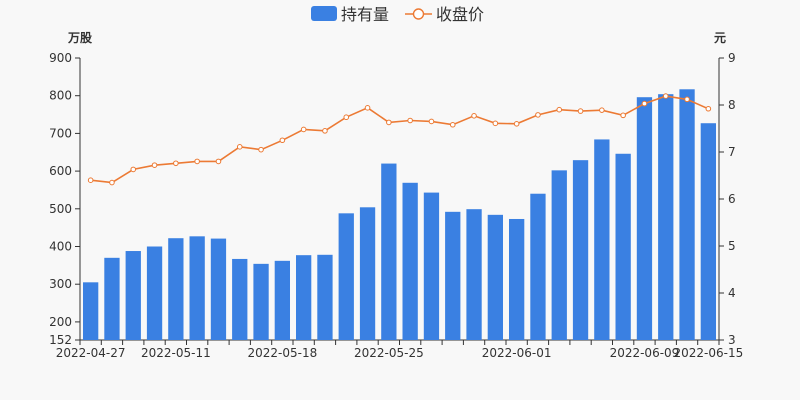  I want to click on y-left-tick-label: 500, so click(60, 209).